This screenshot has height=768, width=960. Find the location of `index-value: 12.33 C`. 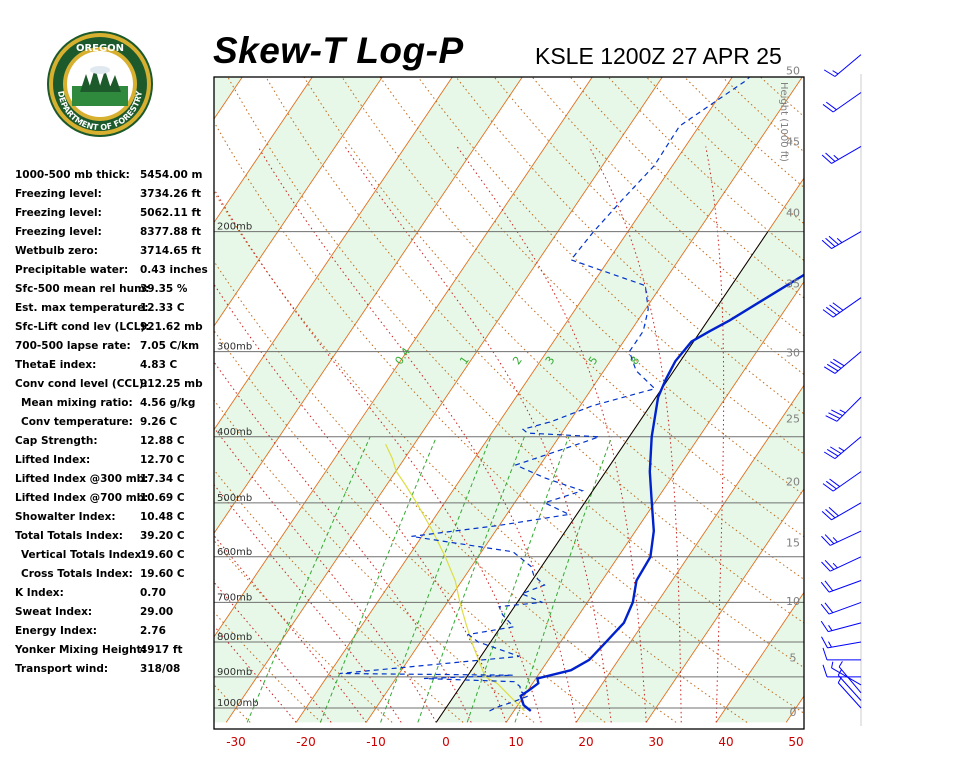

index-value: 12.33 C is located at coordinates (162, 308).